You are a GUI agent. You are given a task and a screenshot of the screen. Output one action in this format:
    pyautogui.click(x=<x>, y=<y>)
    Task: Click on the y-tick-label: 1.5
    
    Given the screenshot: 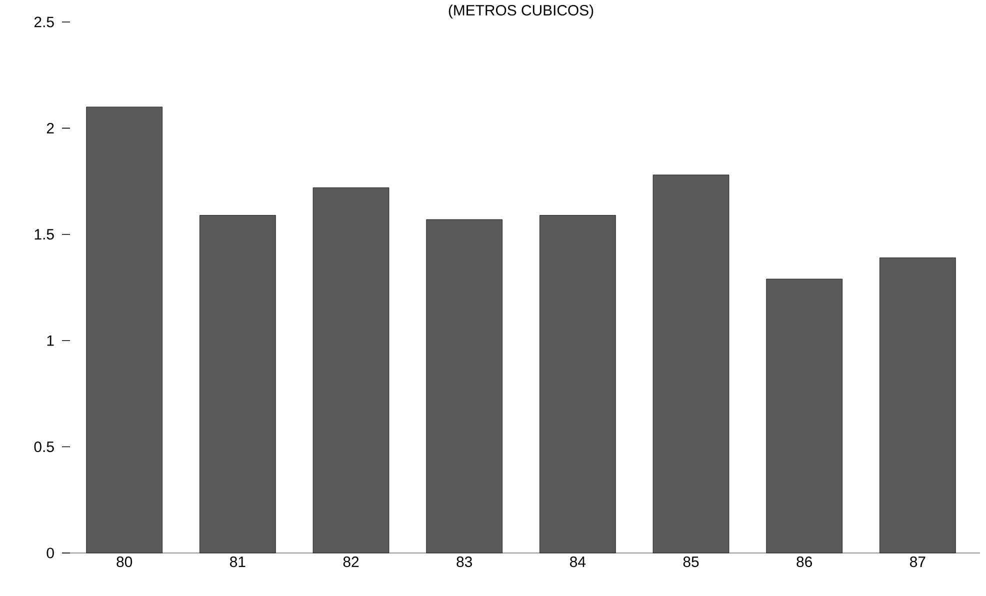 What is the action you would take?
    pyautogui.click(x=44, y=234)
    